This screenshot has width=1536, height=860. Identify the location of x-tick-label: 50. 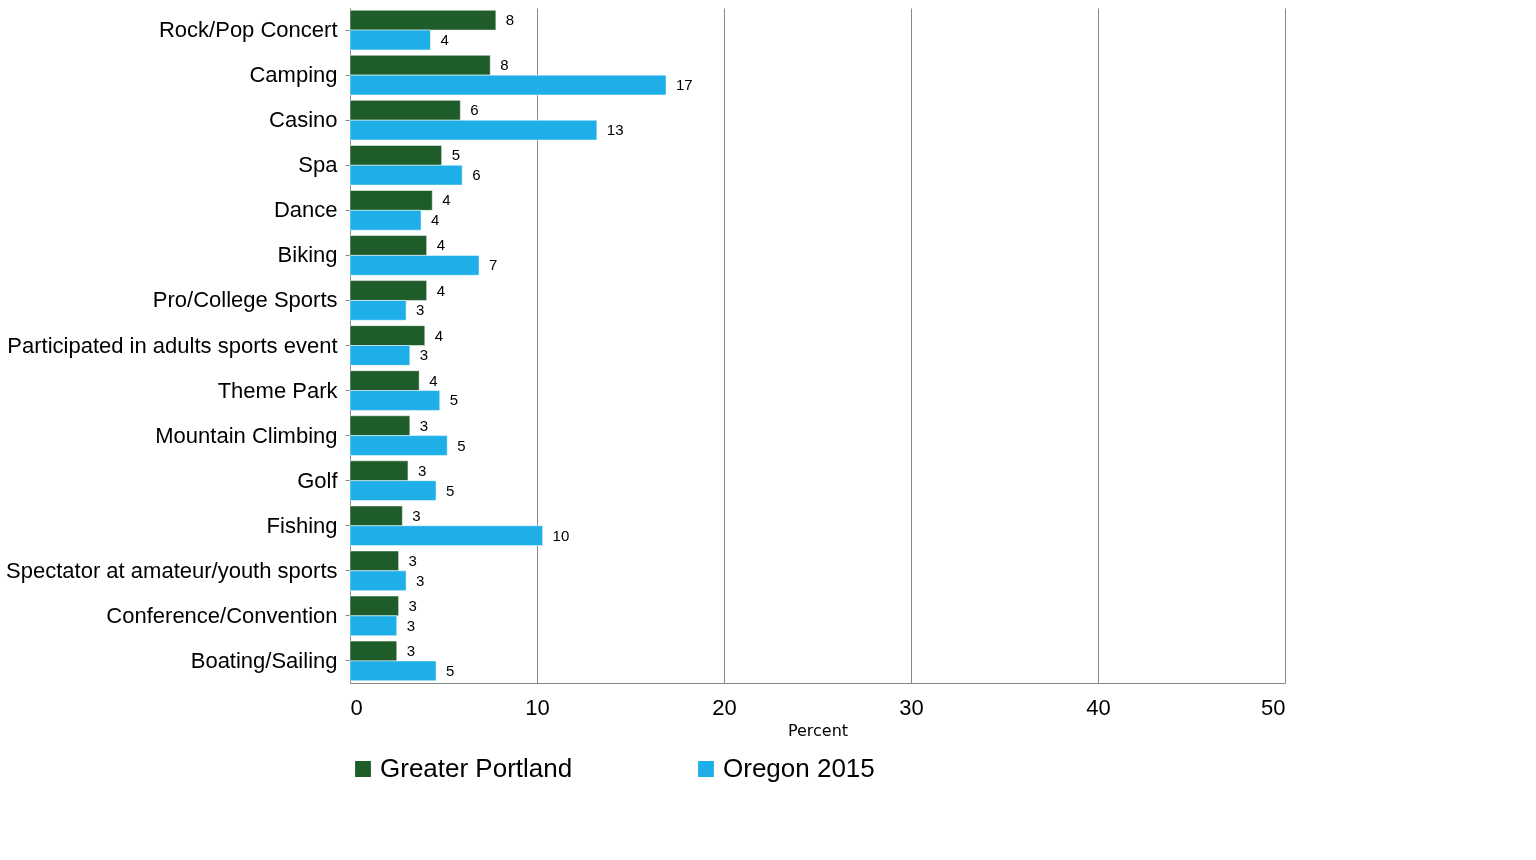
(1273, 707).